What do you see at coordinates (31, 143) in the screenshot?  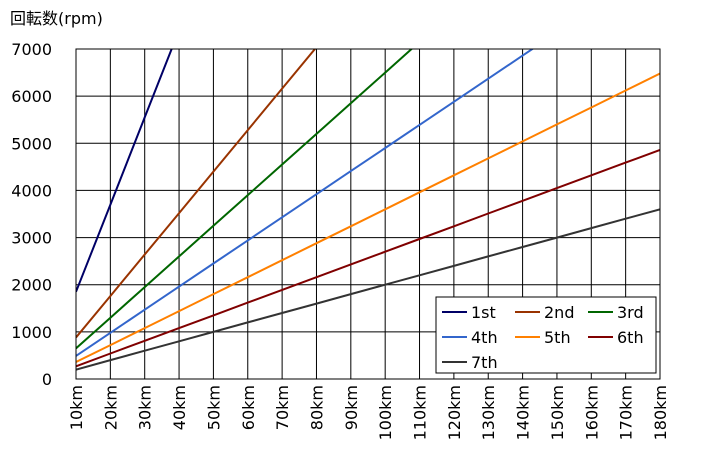 I see `y-tick-label: 5000` at bounding box center [31, 143].